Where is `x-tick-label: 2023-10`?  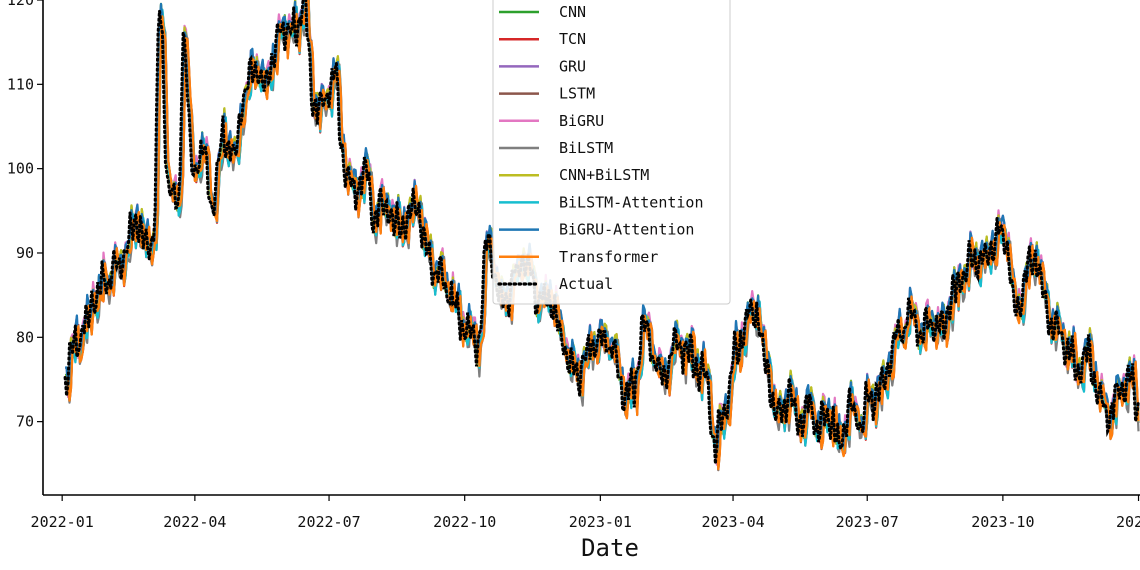 x-tick-label: 2023-10 is located at coordinates (1002, 522).